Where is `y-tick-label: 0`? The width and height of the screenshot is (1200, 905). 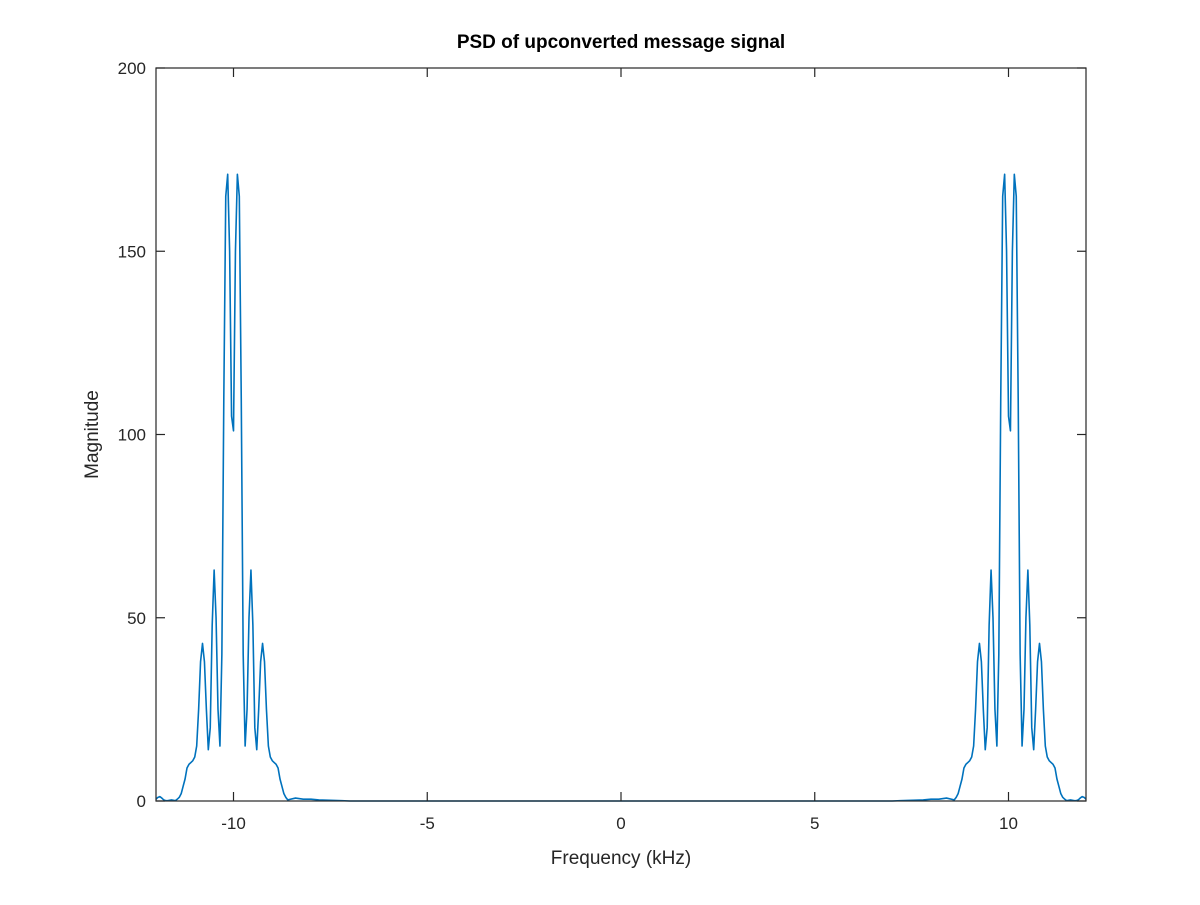 y-tick-label: 0 is located at coordinates (141, 801).